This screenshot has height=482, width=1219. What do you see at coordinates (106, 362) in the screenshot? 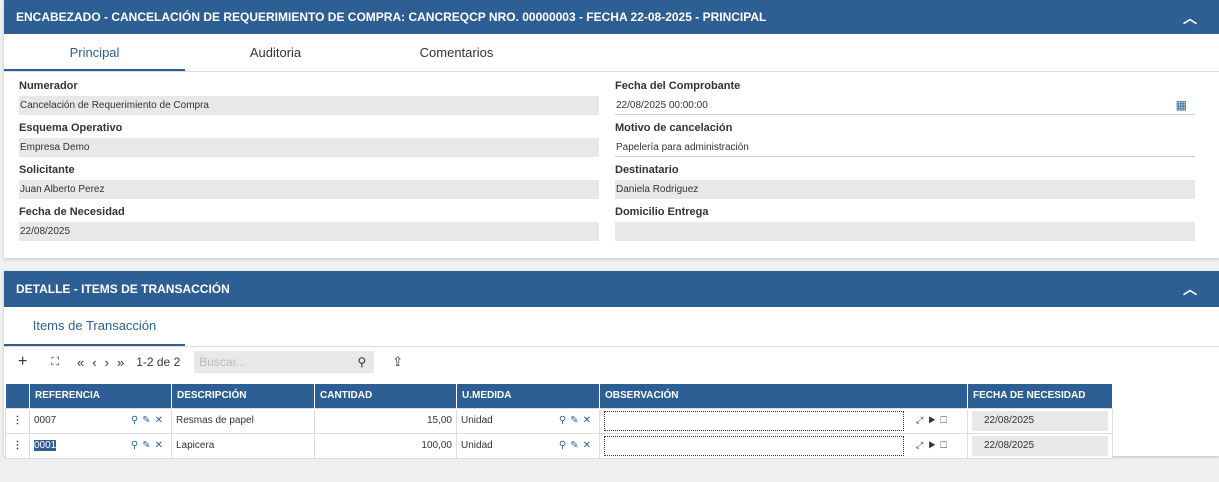
I see `next-page-icon: ›` at bounding box center [106, 362].